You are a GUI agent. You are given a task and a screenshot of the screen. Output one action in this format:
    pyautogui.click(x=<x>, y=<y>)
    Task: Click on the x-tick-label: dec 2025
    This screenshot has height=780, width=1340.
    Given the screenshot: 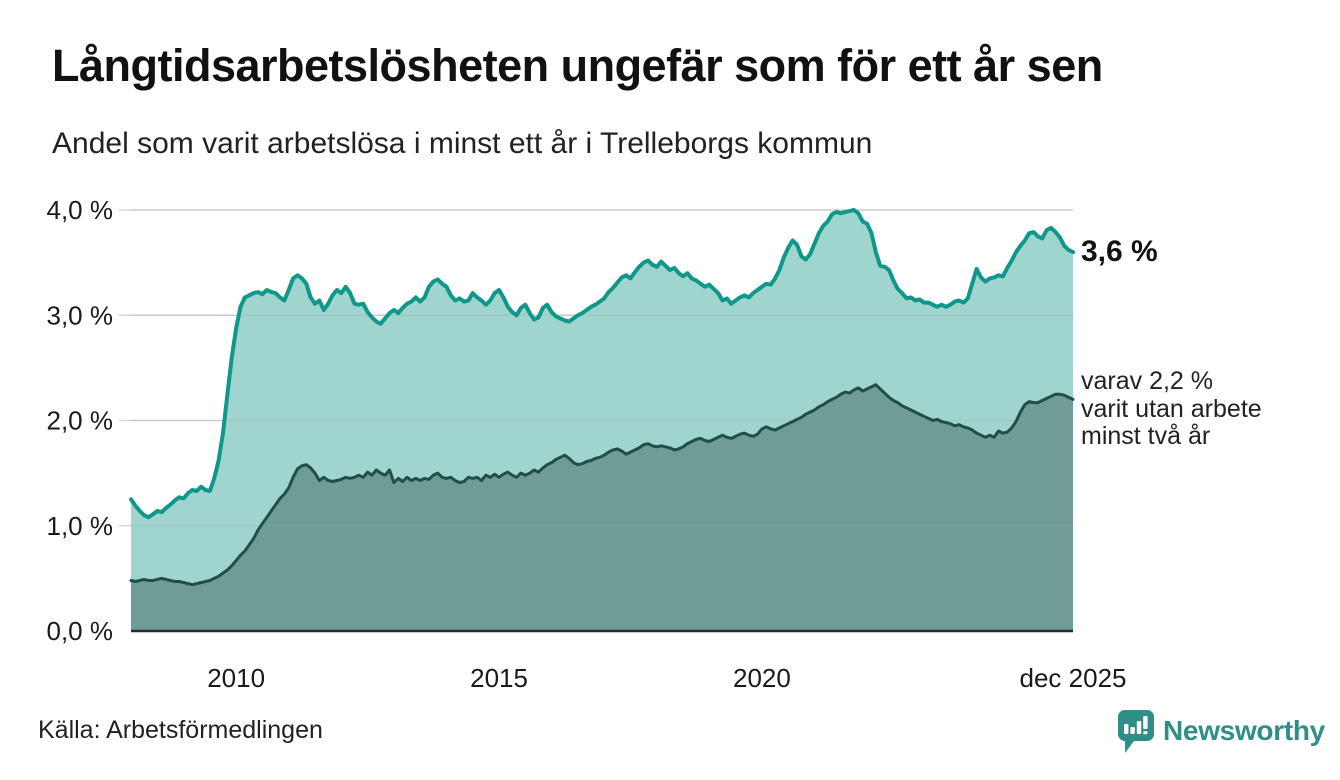 What is the action you would take?
    pyautogui.click(x=1073, y=678)
    